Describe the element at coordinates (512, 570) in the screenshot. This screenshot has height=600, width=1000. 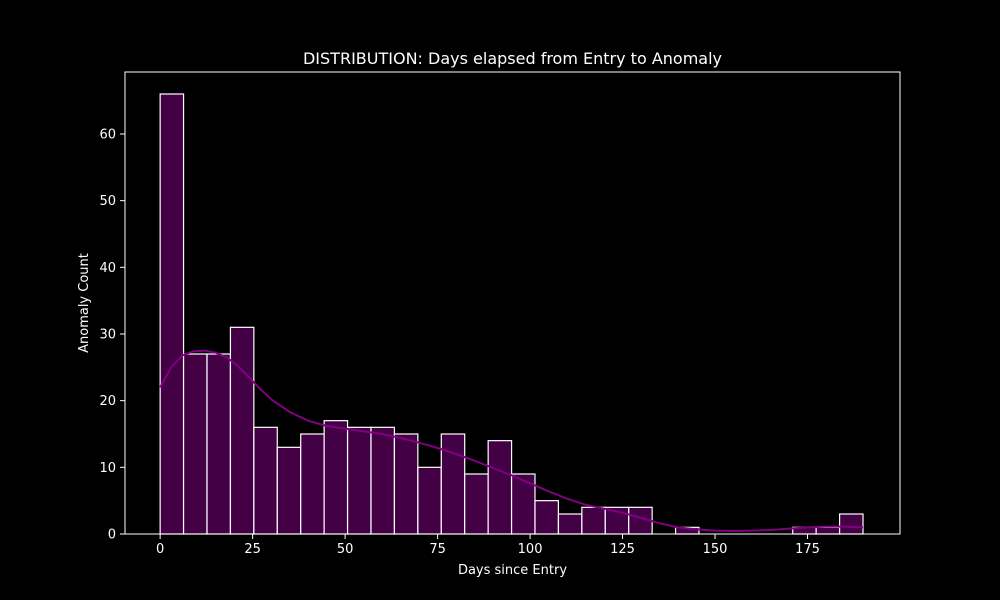
I see `x-axis-label: Days since Entry` at that location.